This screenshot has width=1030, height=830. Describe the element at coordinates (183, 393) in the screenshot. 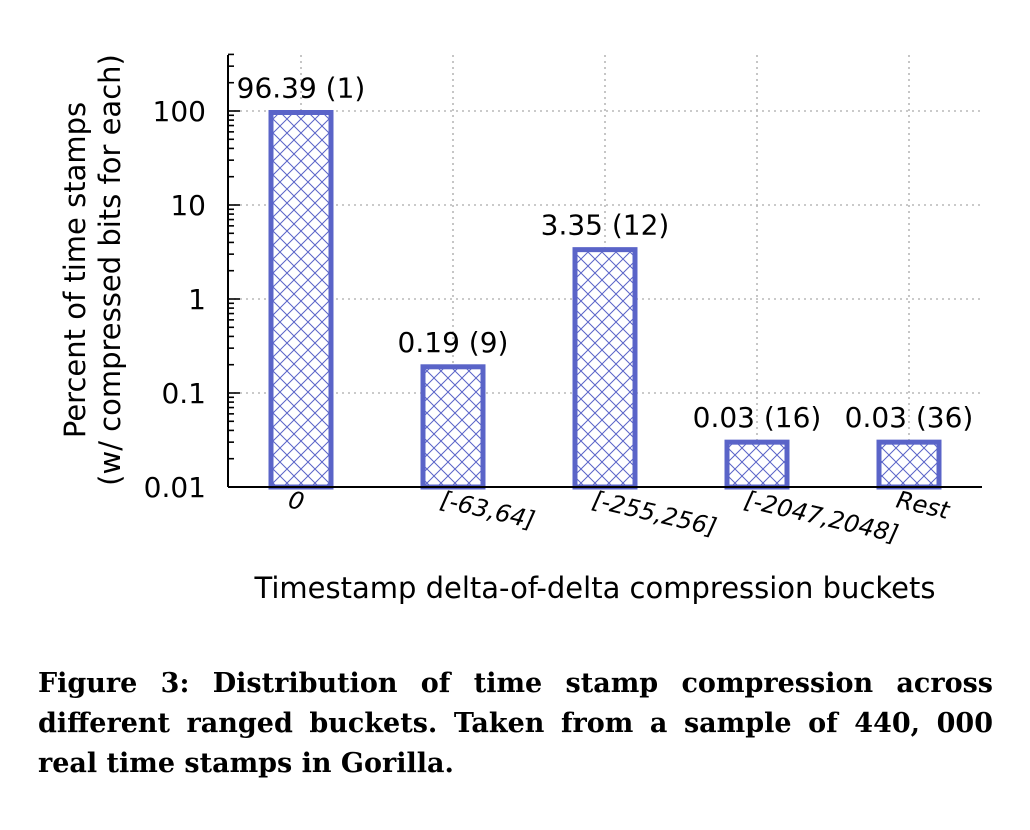

I see `y-tick-label: 0.1` at that location.